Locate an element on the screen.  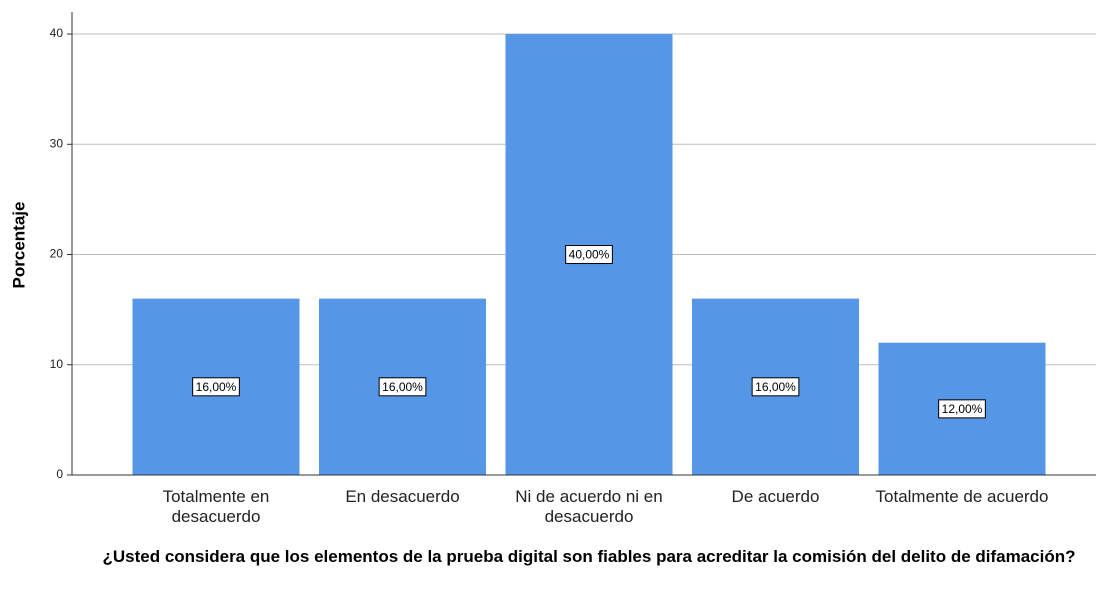
y-tick-label: 30 is located at coordinates (57, 143).